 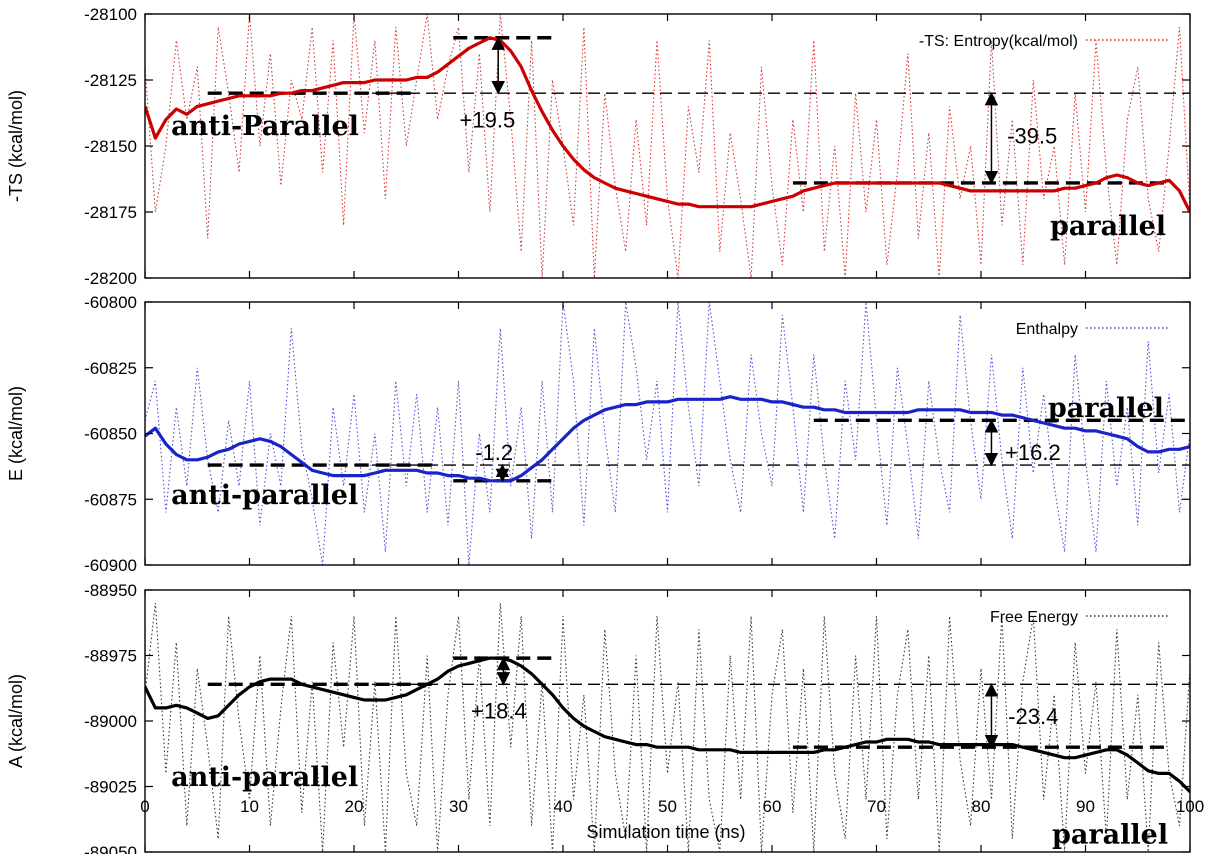 I want to click on x-tick-label-0: 0, so click(x=144, y=806).